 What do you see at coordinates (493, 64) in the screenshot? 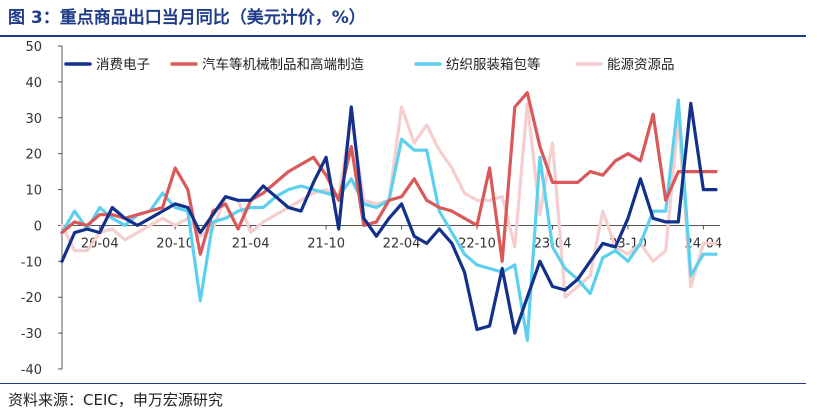
I see `legend-label: 纺织服装箱包等` at bounding box center [493, 64].